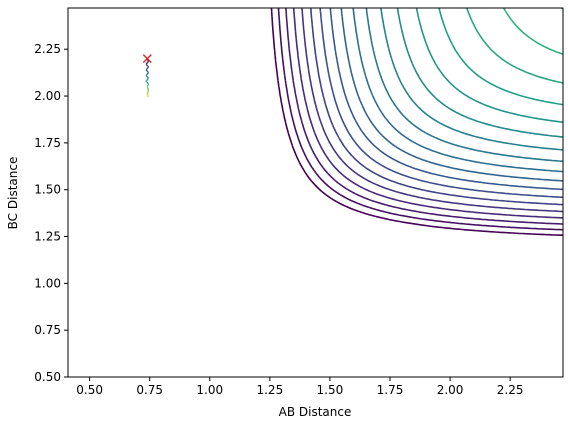 Image resolution: width=568 pixels, height=422 pixels. Describe the element at coordinates (47, 143) in the screenshot. I see `y-tick-label: 1.75` at that location.